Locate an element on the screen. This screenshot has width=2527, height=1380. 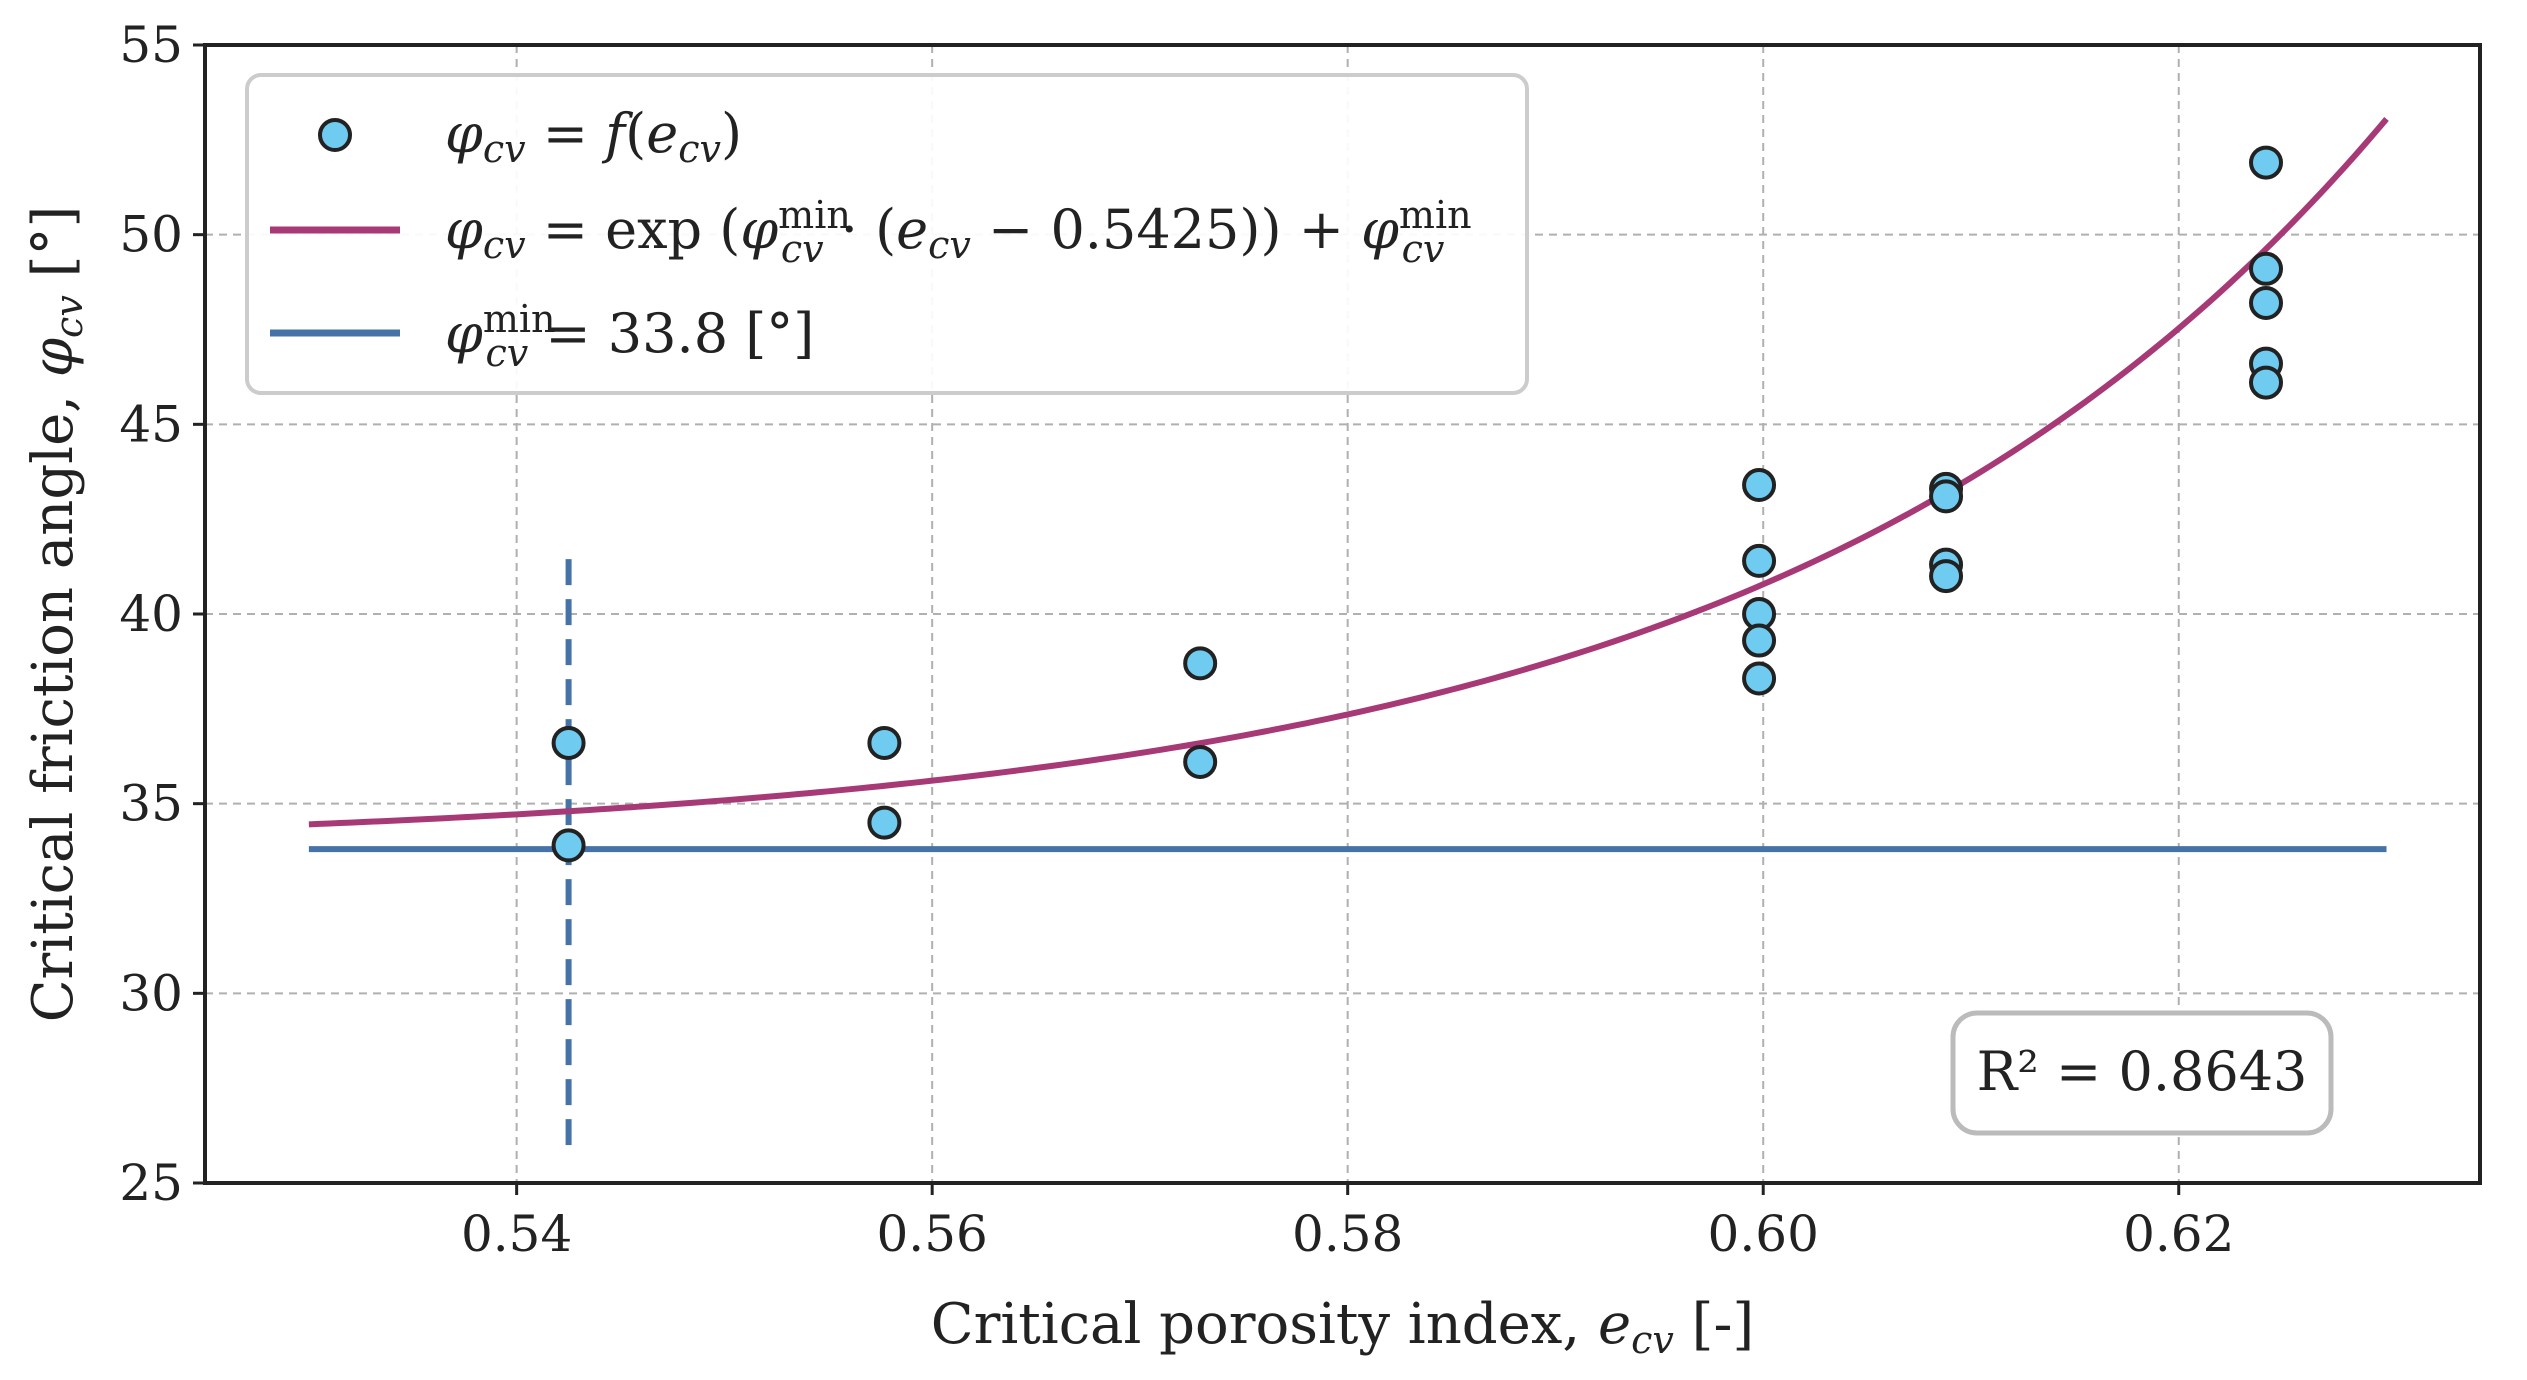
r2-annotation-box is located at coordinates (2142, 1073).